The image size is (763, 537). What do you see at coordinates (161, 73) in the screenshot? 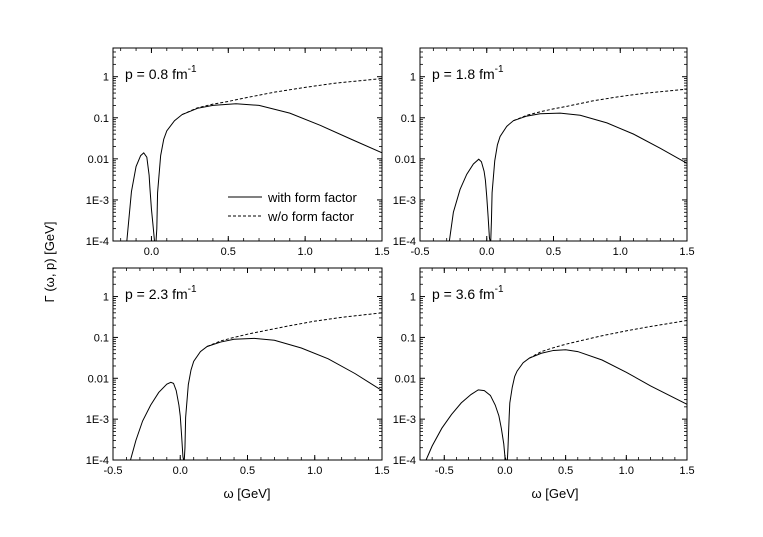
I see `panel-label: p = 0.8 fm-1` at bounding box center [161, 73].